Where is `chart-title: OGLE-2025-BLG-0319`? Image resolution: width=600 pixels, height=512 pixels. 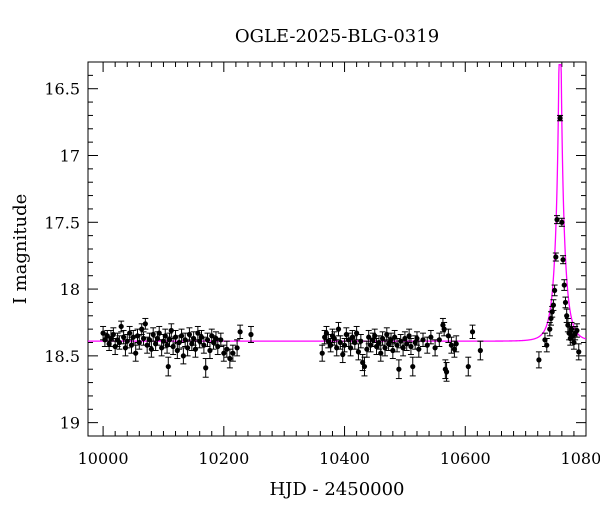
chart-title: OGLE-2025-BLG-0319 is located at coordinates (337, 36).